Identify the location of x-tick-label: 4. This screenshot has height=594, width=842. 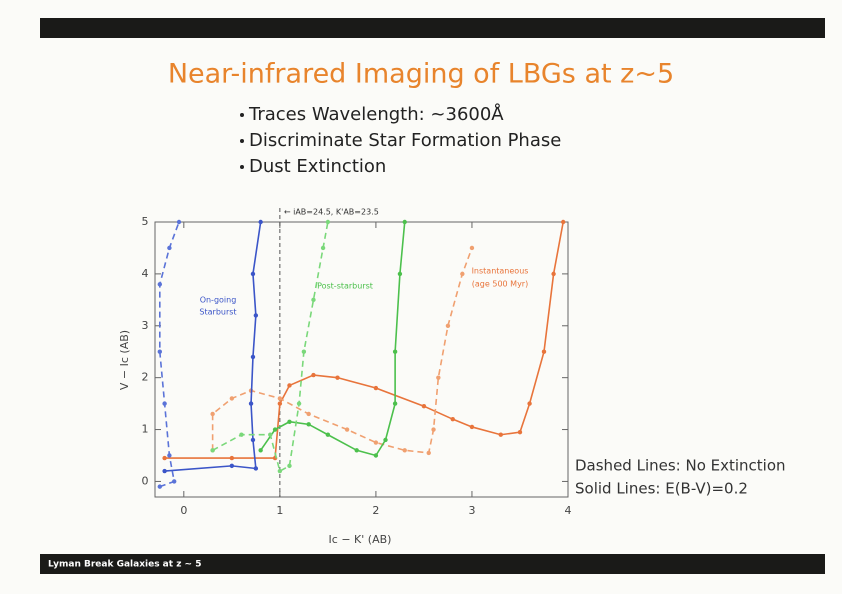
(568, 510).